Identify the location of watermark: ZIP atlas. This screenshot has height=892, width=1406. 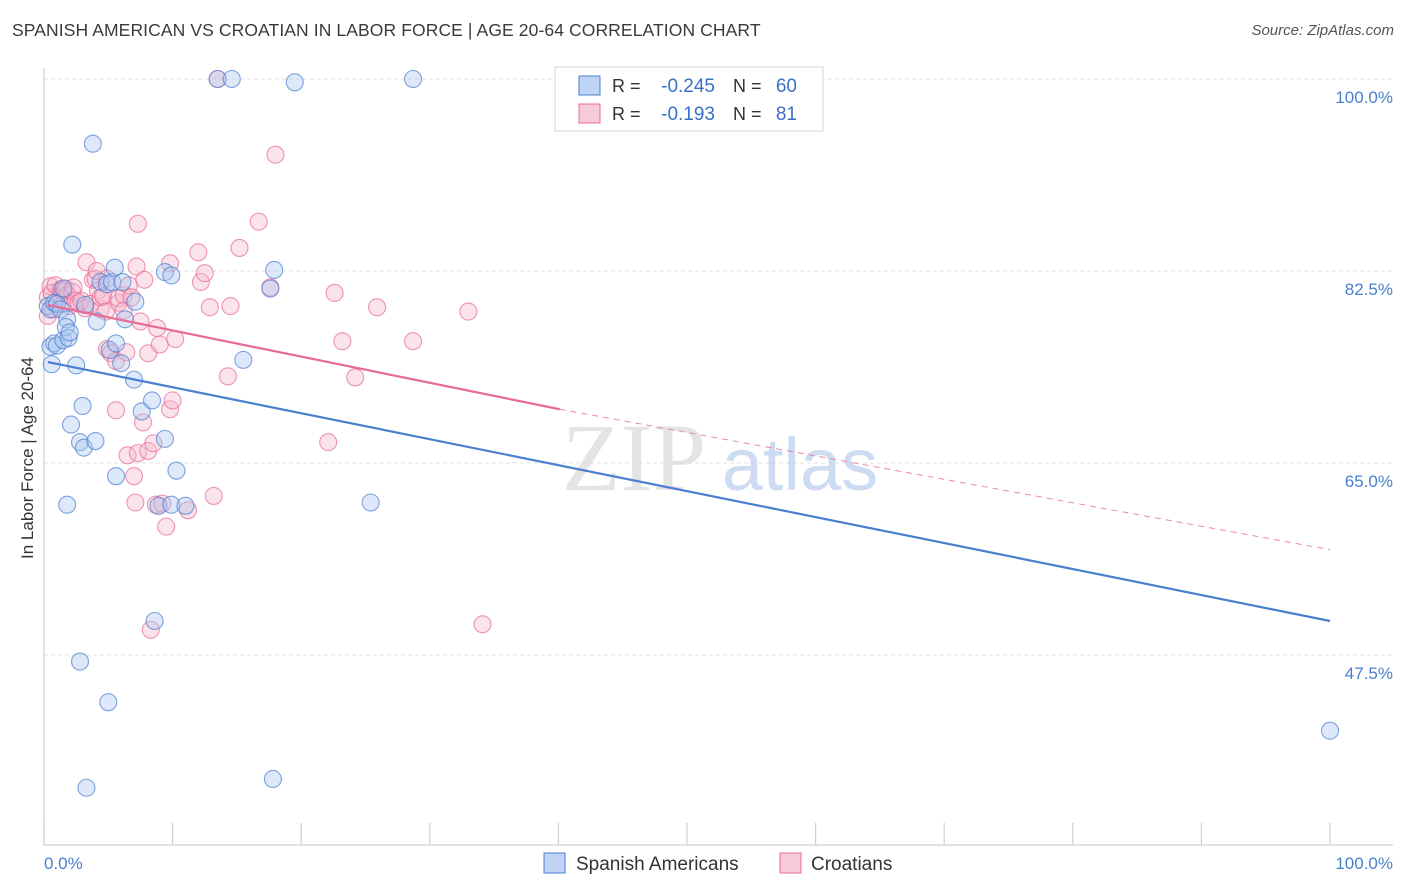
(720, 457).